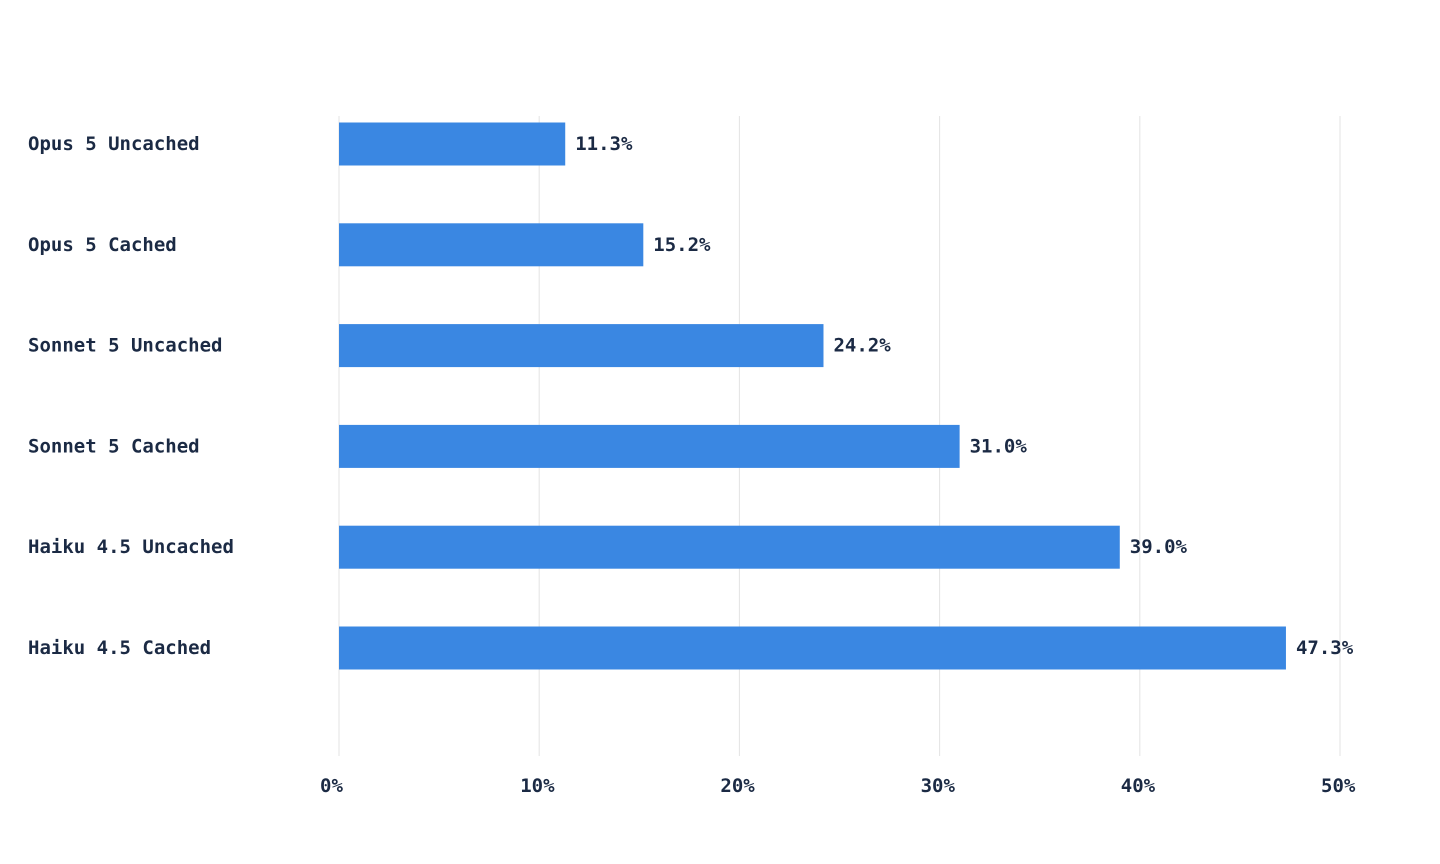 Image resolution: width=1440 pixels, height=864 pixels. Describe the element at coordinates (119, 648) in the screenshot. I see `category-label-5: Haiku 4.5 Cached` at that location.